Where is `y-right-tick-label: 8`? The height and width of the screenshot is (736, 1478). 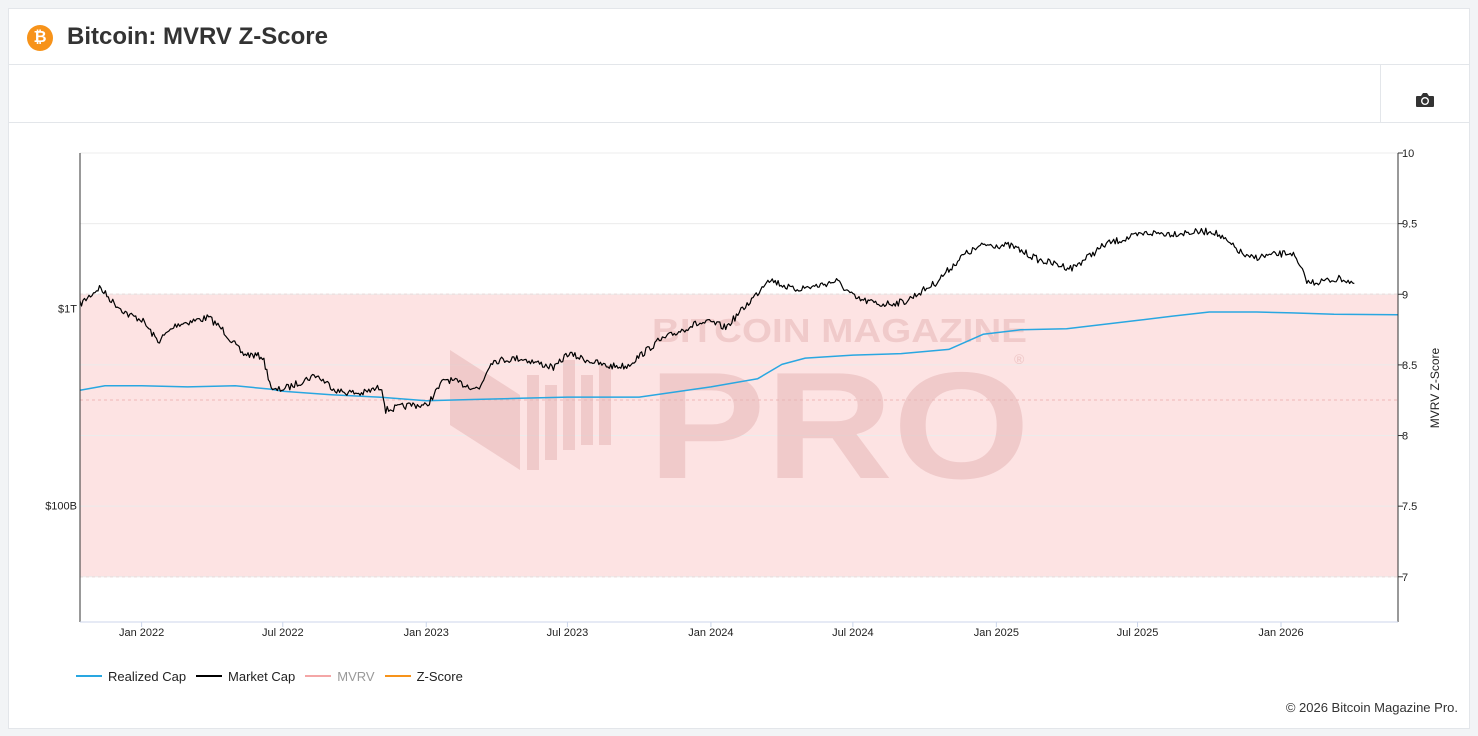 y-right-tick-label: 8 is located at coordinates (1405, 437).